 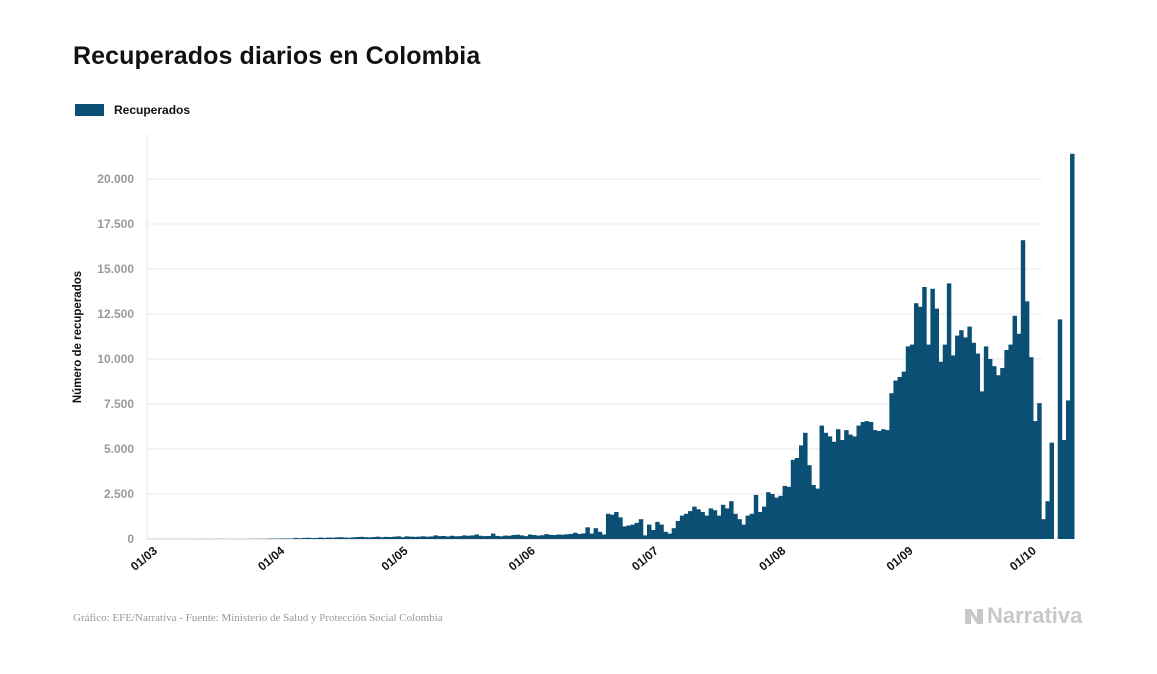 I want to click on brand-name: Narrativa, so click(x=1035, y=615).